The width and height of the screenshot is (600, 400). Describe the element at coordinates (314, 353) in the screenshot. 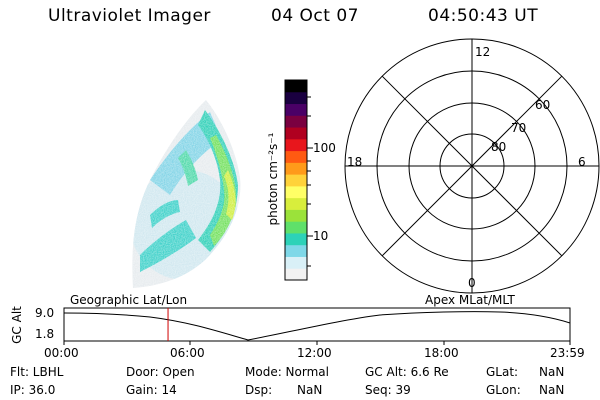

I see `x-tick-1200: 12:00` at that location.